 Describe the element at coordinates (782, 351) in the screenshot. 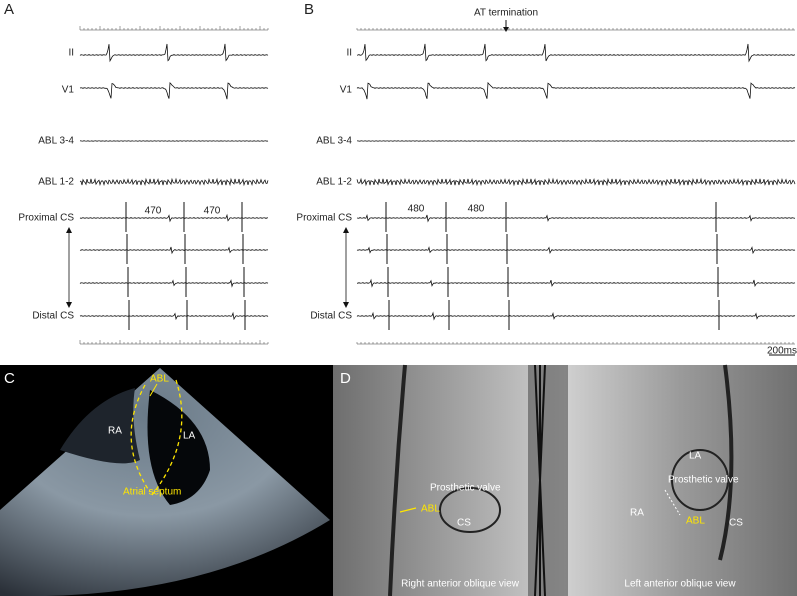

I see `scale-label: 200ms` at that location.